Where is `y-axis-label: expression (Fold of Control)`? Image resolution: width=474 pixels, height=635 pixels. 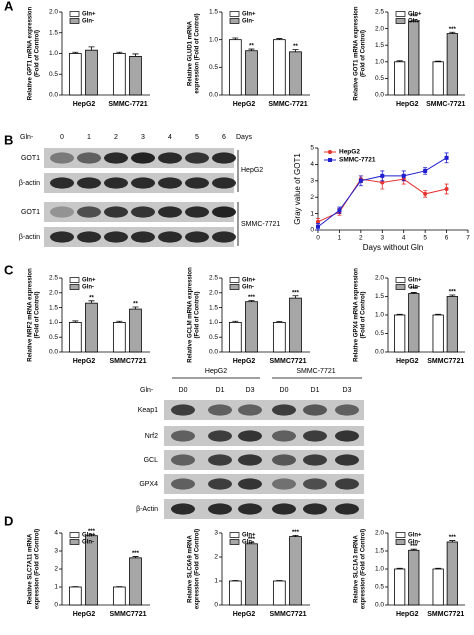 y-axis-label: expression (Fold of Control) is located at coordinates (198, 569).